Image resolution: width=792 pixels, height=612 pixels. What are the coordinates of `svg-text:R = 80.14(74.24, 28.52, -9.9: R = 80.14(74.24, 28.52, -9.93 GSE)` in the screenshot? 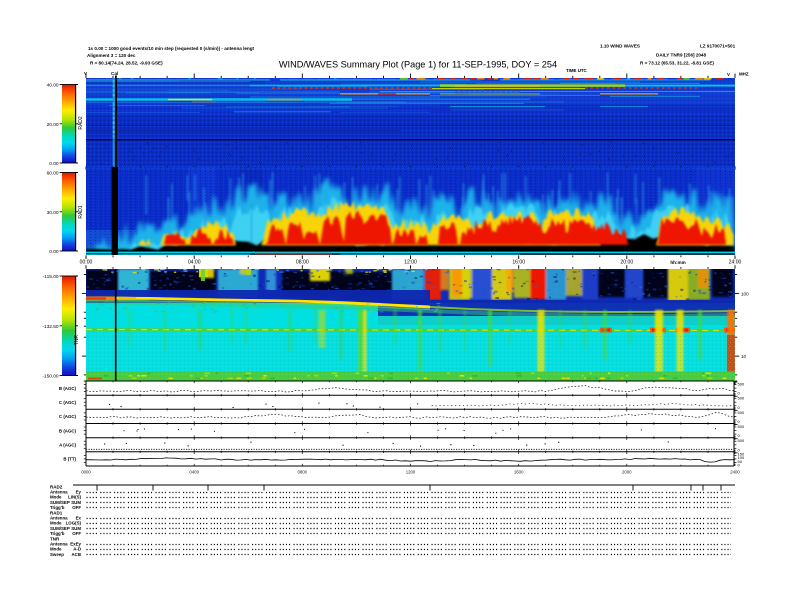 It's located at (126, 63).